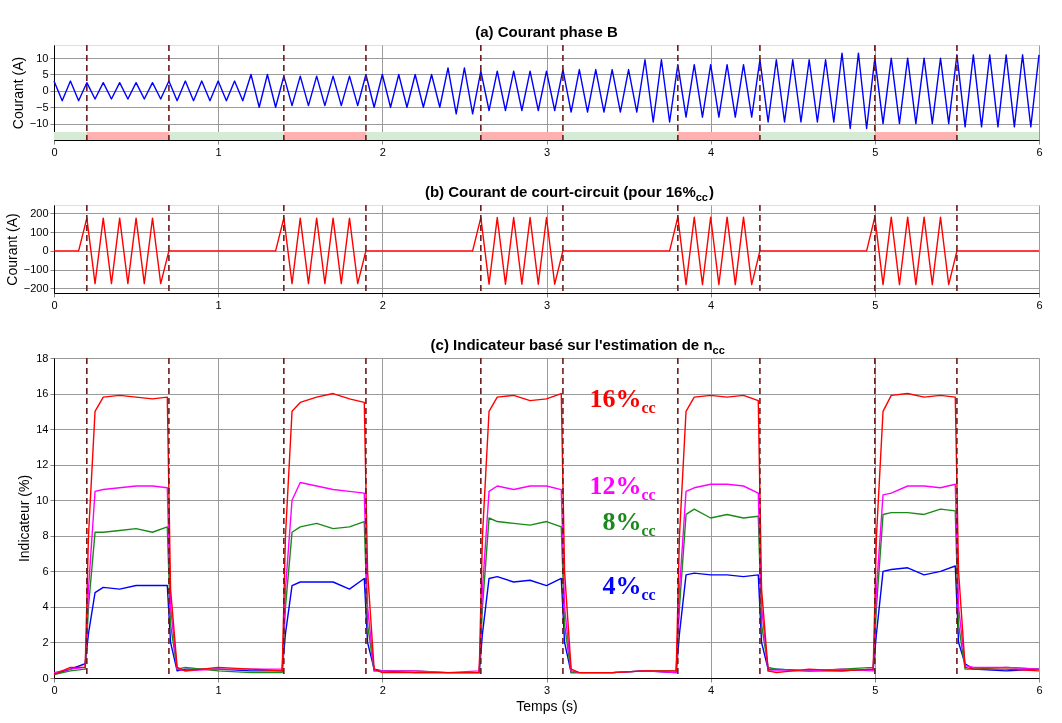  Describe the element at coordinates (42, 106) in the screenshot. I see `y-tick-label: −5` at that location.